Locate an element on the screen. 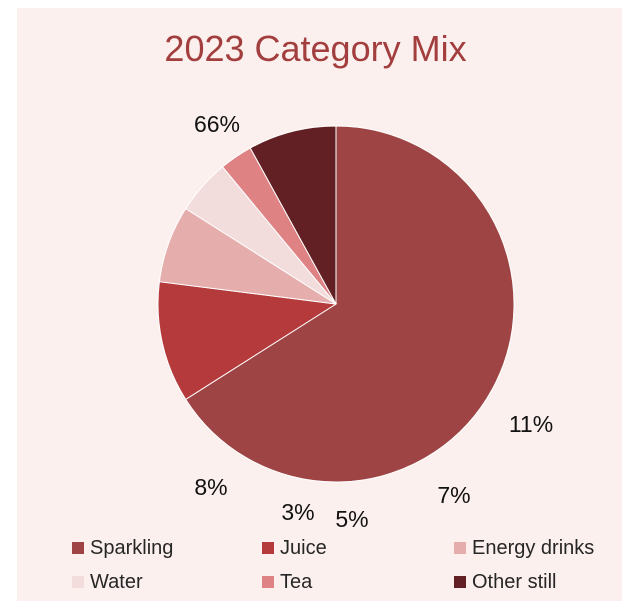  chart-title: 2023 Category Mix is located at coordinates (315, 48).